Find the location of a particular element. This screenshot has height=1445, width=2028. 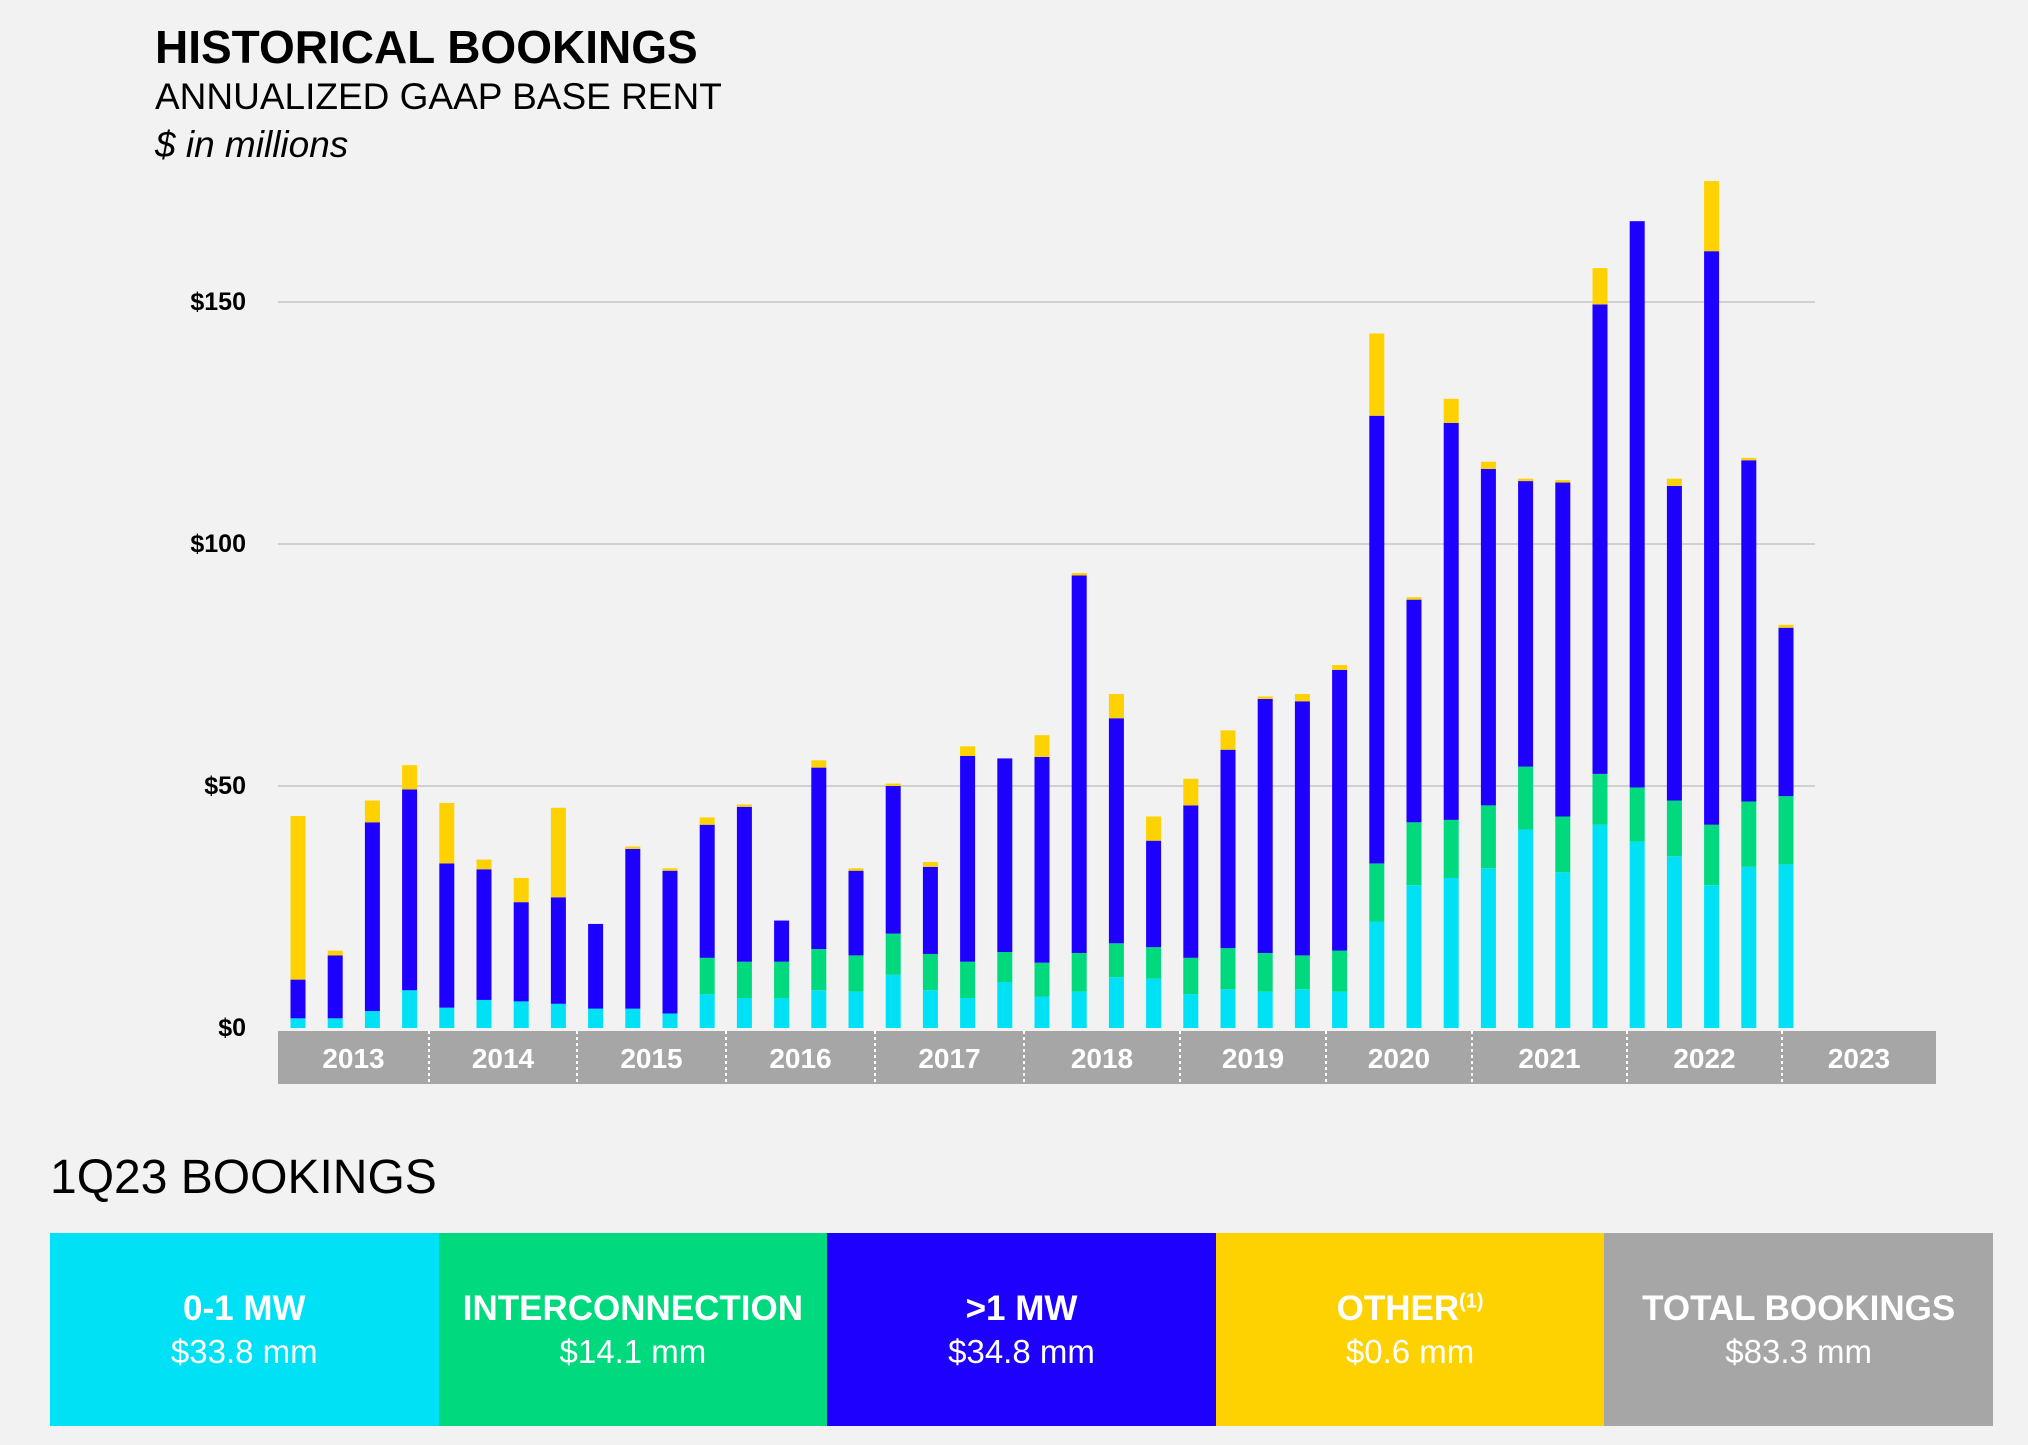

y-tick-label: $100 is located at coordinates (218, 544).